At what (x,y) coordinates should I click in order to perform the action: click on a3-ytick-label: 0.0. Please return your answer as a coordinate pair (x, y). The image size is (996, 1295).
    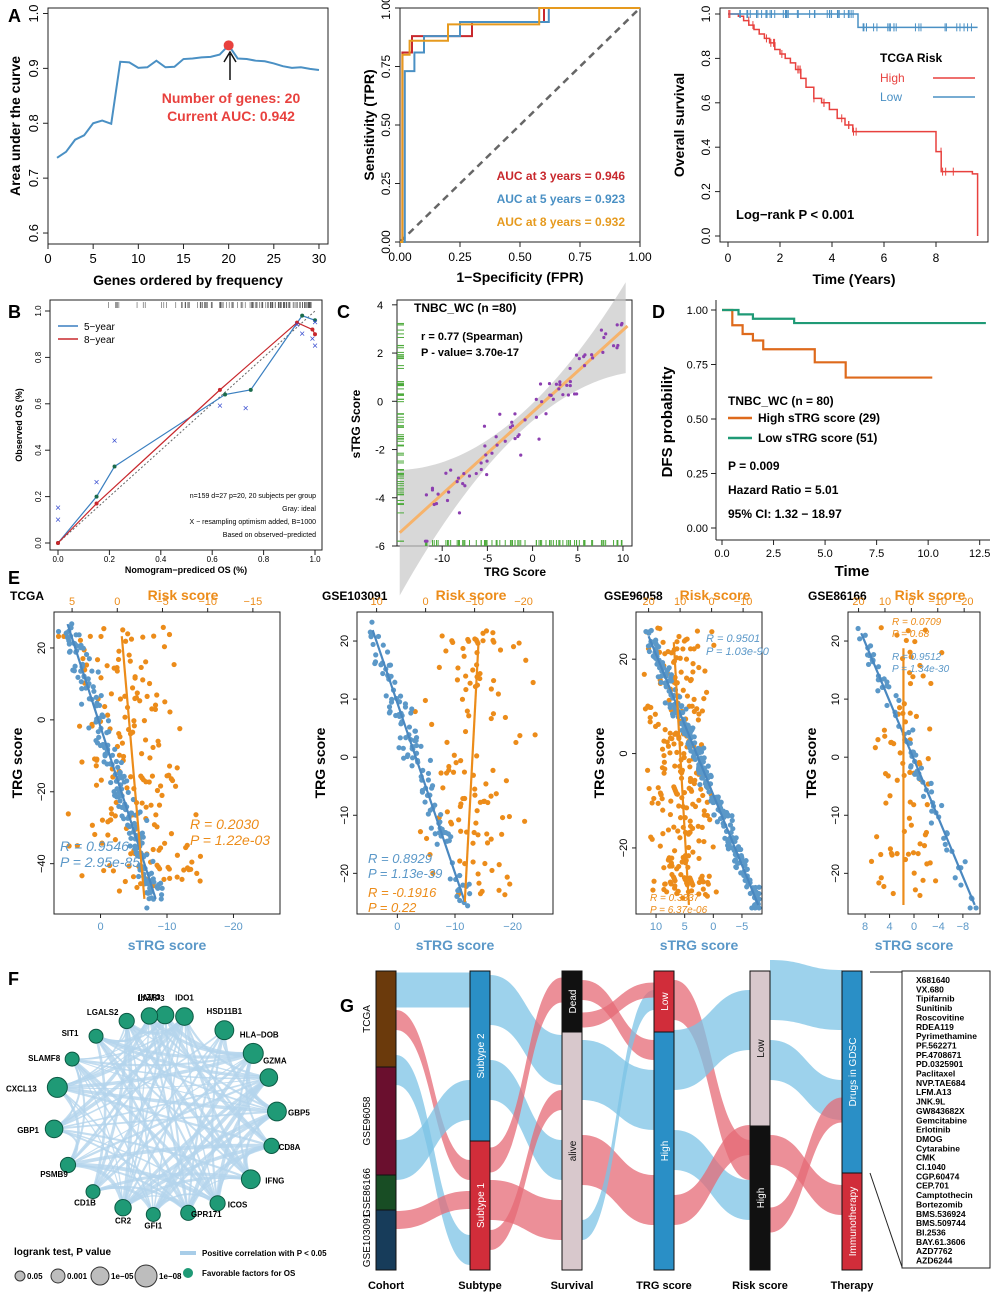
    Looking at the image, I should click on (706, 235).